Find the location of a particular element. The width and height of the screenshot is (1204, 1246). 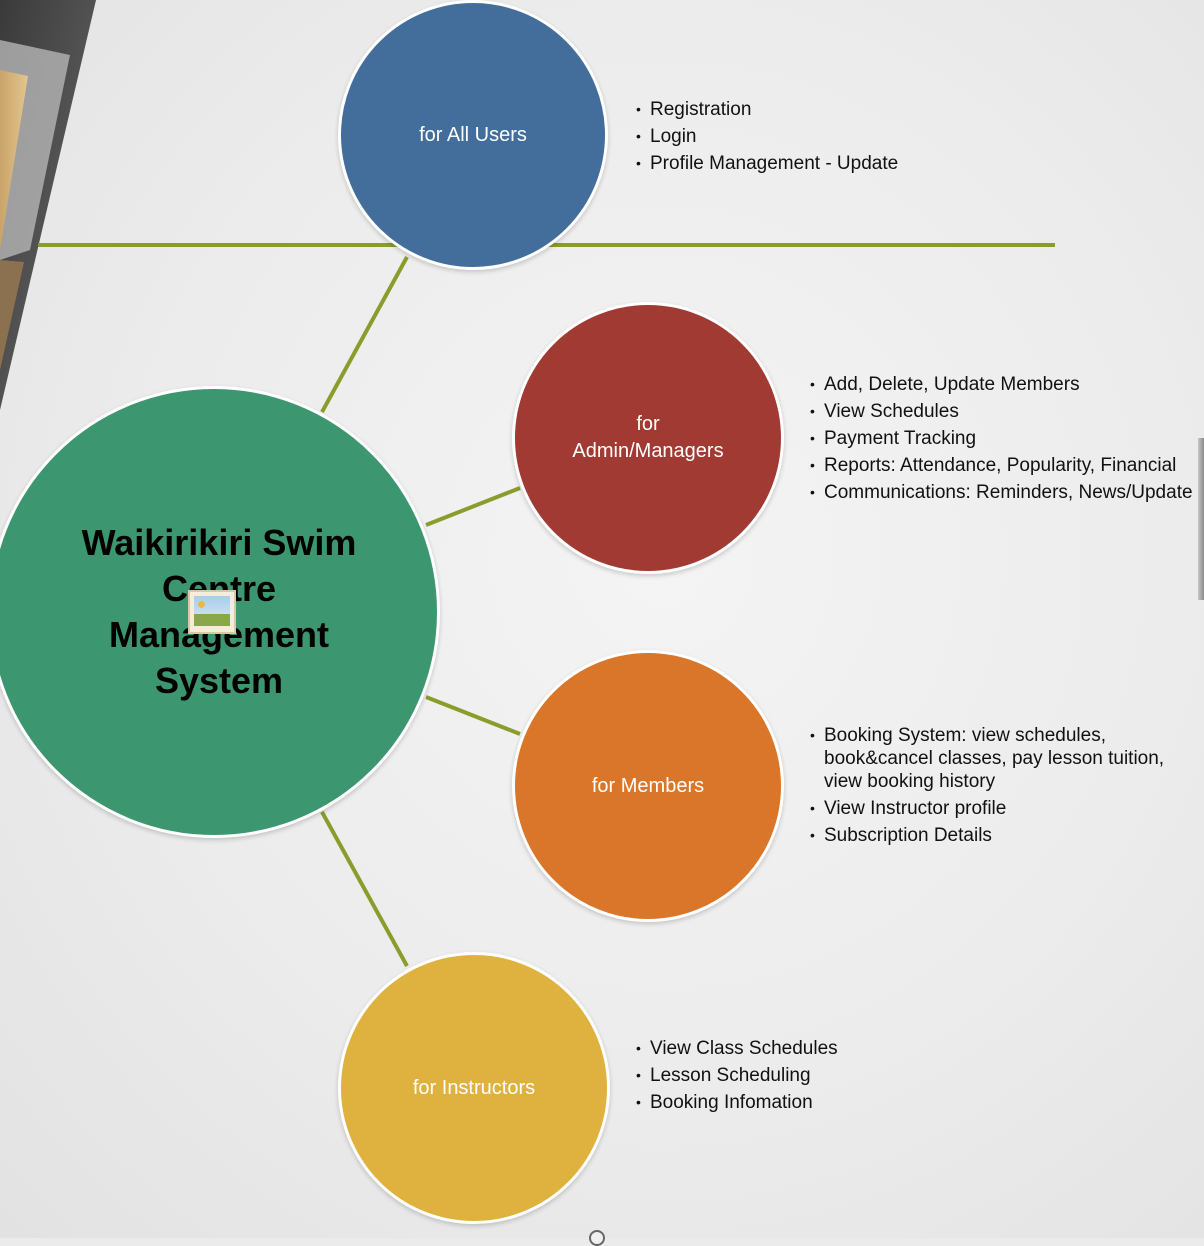

list-item: View Schedules is located at coordinates (1001, 411).